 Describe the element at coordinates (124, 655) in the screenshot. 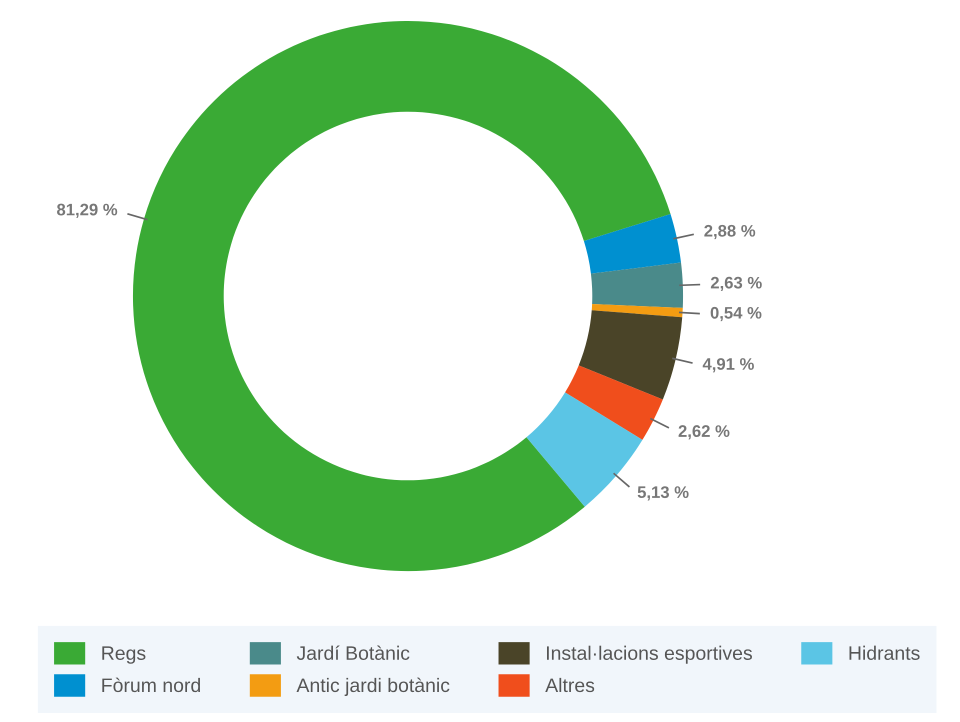

I see `legend-label: Regs` at that location.